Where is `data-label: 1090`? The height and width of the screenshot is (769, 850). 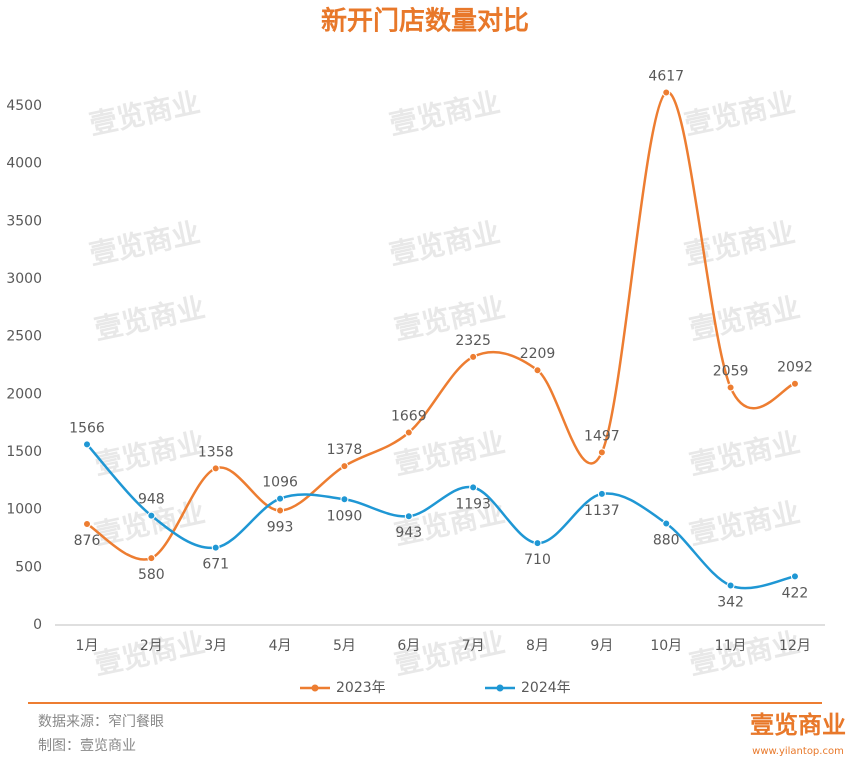 data-label: 1090 is located at coordinates (345, 516).